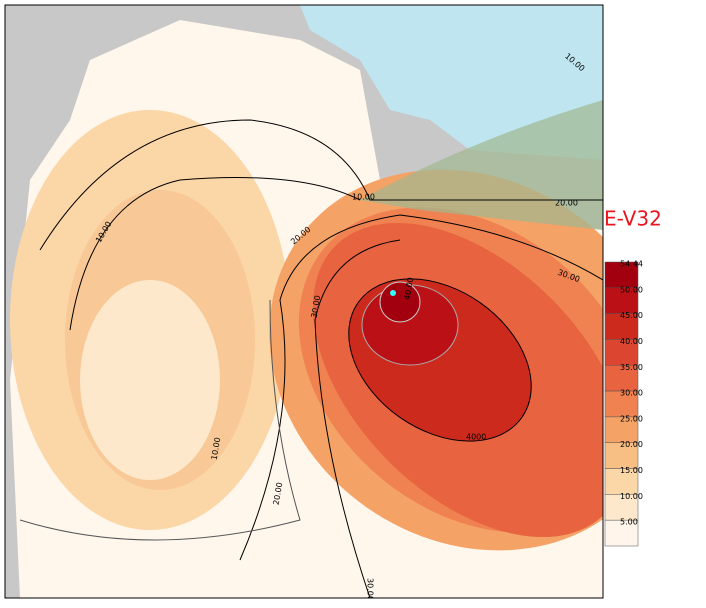  I want to click on legend-label: 45.00, so click(631, 315).